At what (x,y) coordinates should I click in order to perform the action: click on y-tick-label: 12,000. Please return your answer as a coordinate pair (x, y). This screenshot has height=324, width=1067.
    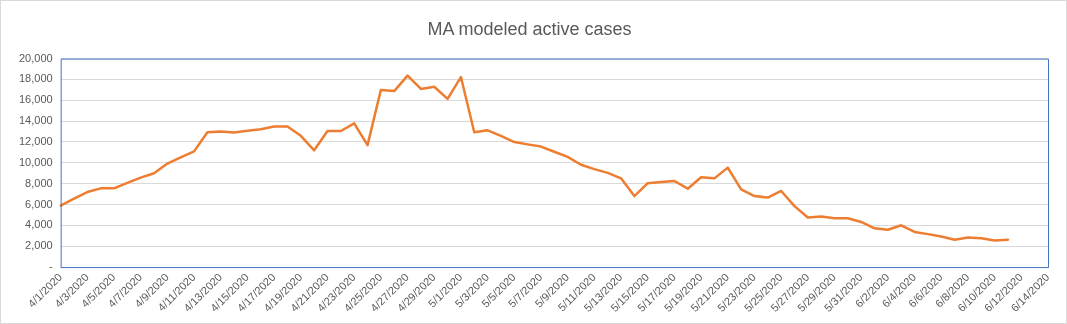
    Looking at the image, I should click on (35, 141).